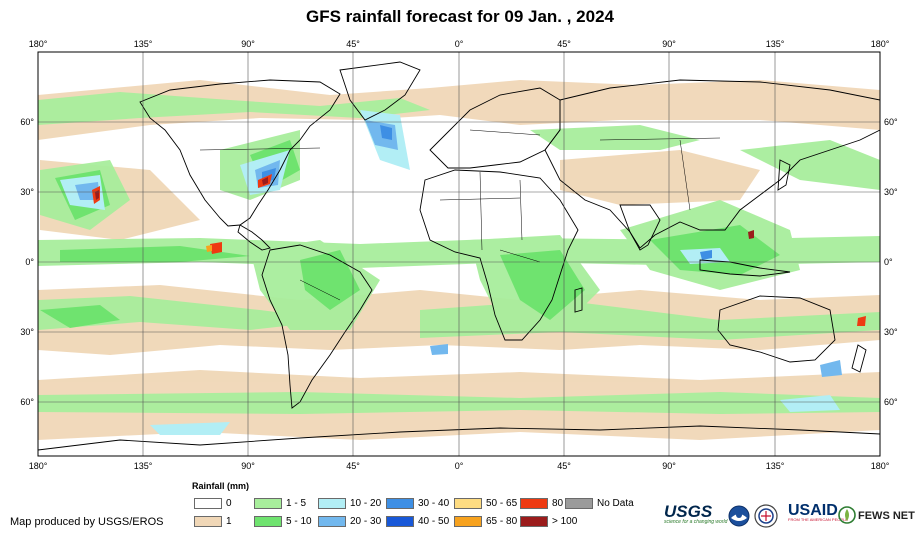 This screenshot has width=920, height=539. Describe the element at coordinates (87, 522) in the screenshot. I see `producer-credit: Map produced by USGS/EROS` at that location.